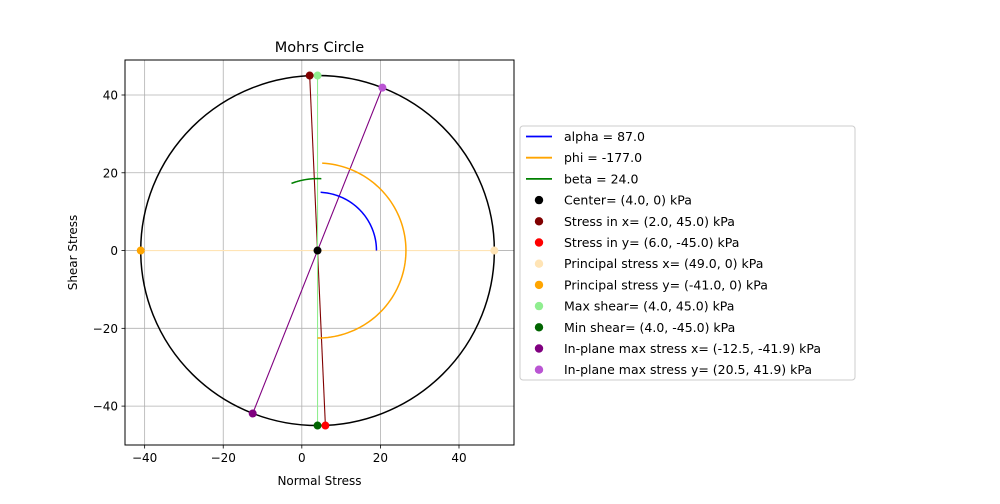  Describe the element at coordinates (649, 221) in the screenshot. I see `legend-entry-label: Stress in x= (2.0, 45.0) kPa` at that location.